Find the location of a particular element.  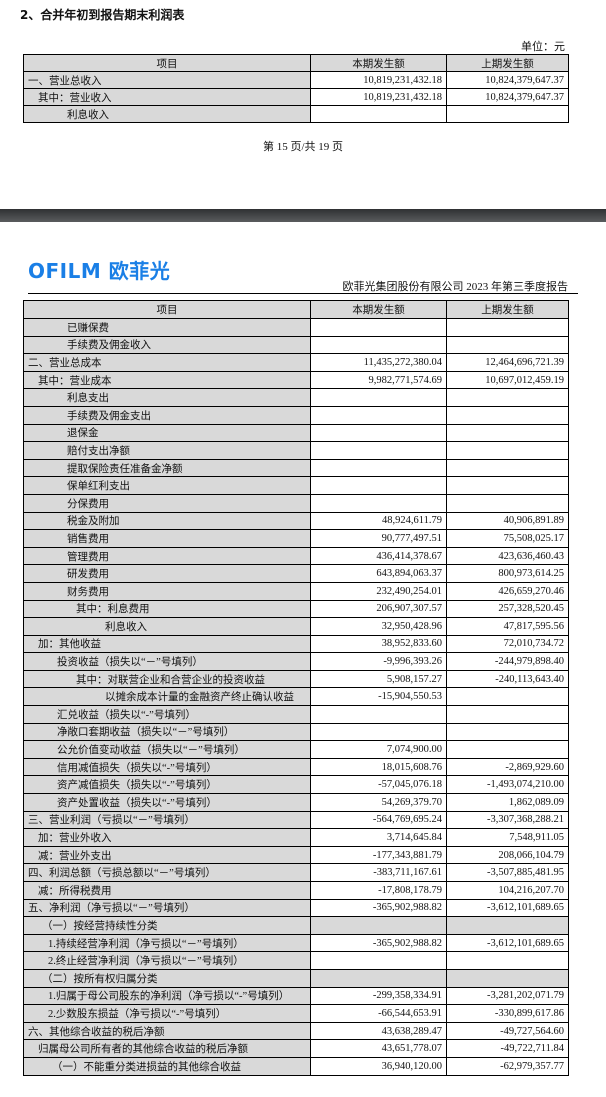

row-label: 提取保险责任准备金净额 is located at coordinates (167, 468).